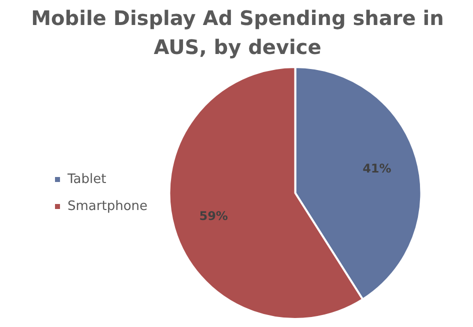  Describe the element at coordinates (86, 179) in the screenshot. I see `legend-label: Tablet` at that location.